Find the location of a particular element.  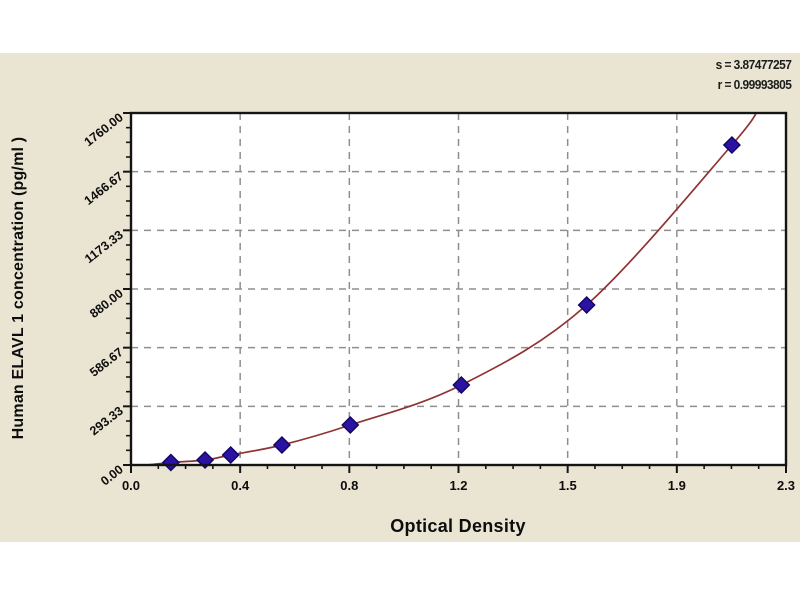

fit-statistics: s = 3.87477257 r = 0.99993805 is located at coordinates (753, 75).